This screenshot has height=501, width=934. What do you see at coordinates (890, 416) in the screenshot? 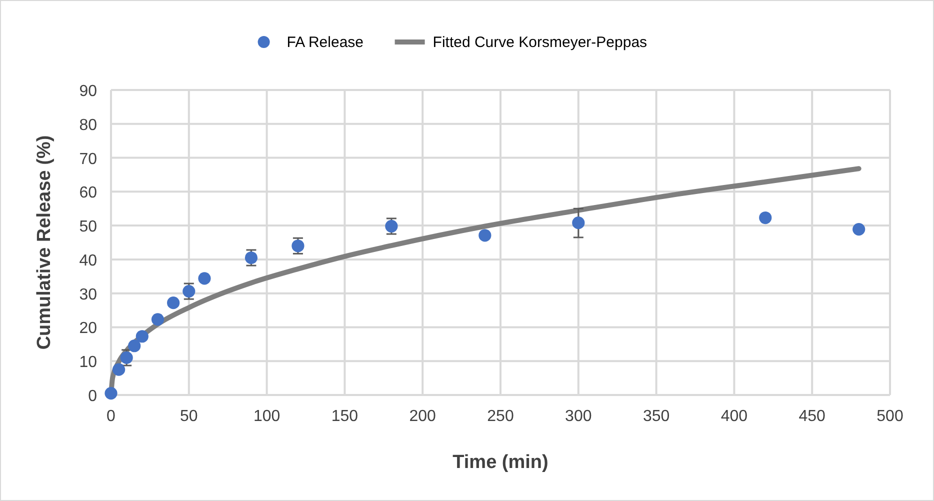
I see `x-tick-label: 500` at bounding box center [890, 416].